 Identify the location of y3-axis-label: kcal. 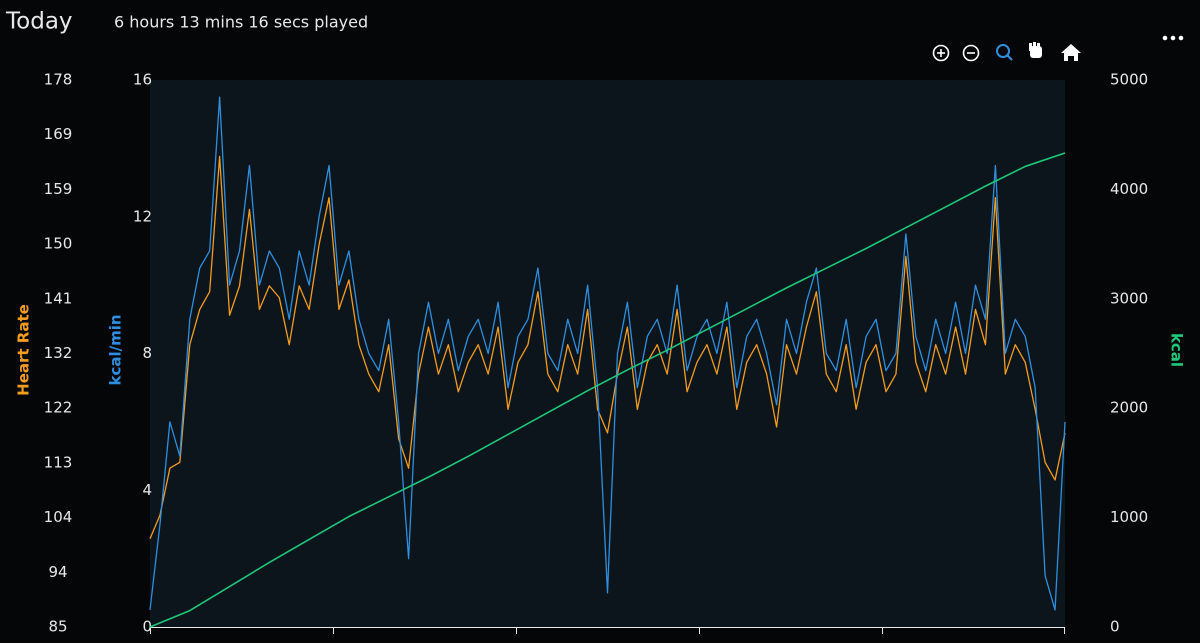
(1177, 350).